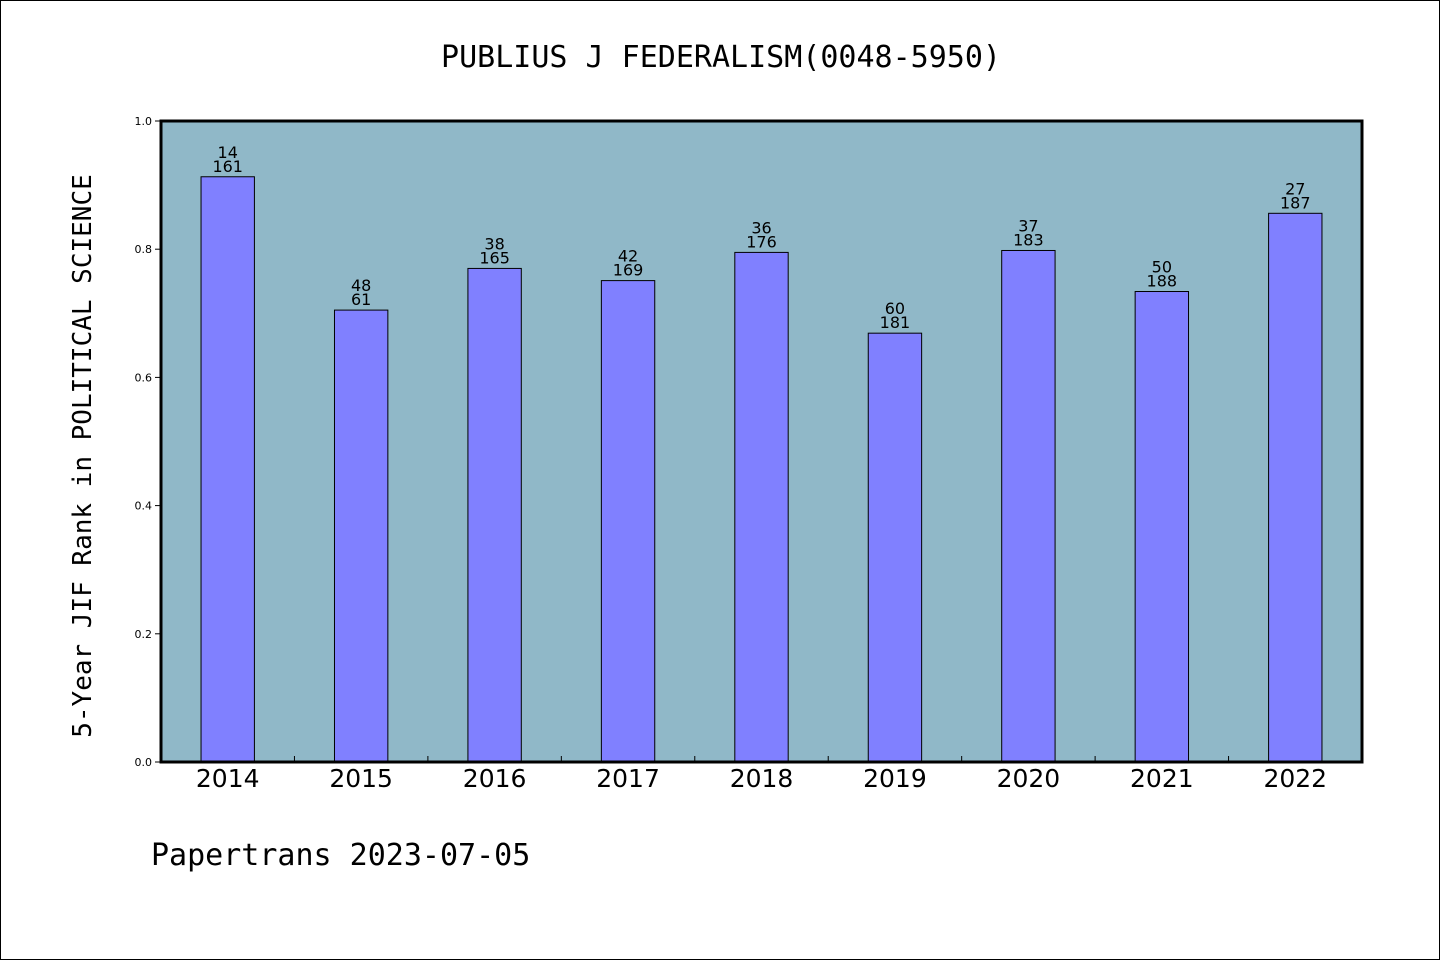 This screenshot has width=1440, height=961. What do you see at coordinates (227, 469) in the screenshot?
I see `bar-2014` at bounding box center [227, 469].